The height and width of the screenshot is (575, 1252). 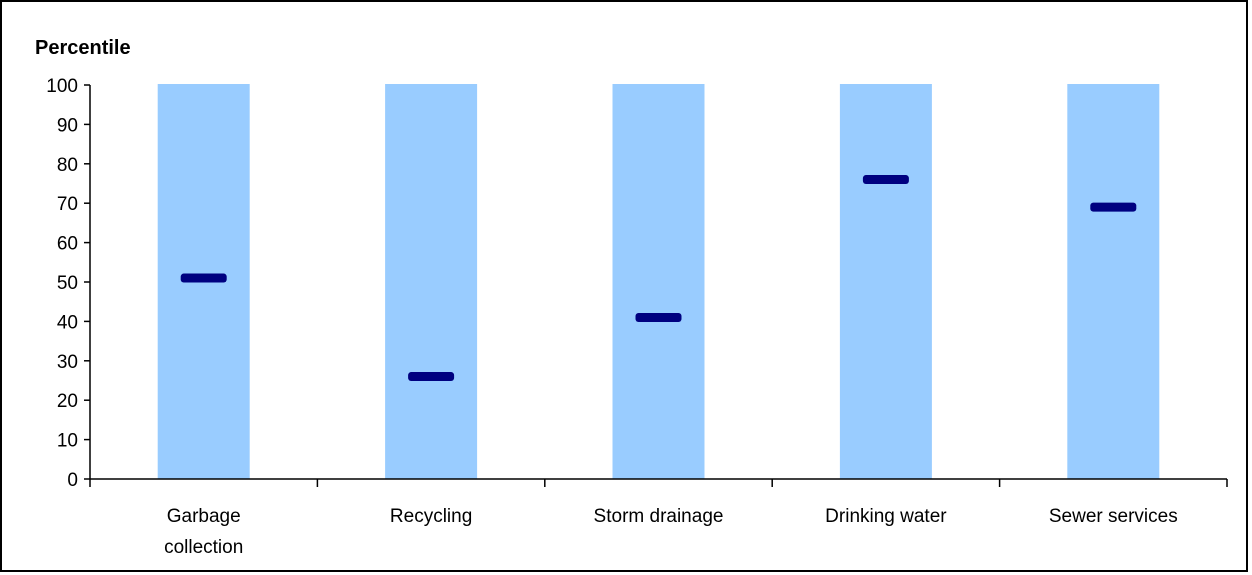 What do you see at coordinates (67, 204) in the screenshot?
I see `y-tick-label: 70` at bounding box center [67, 204].